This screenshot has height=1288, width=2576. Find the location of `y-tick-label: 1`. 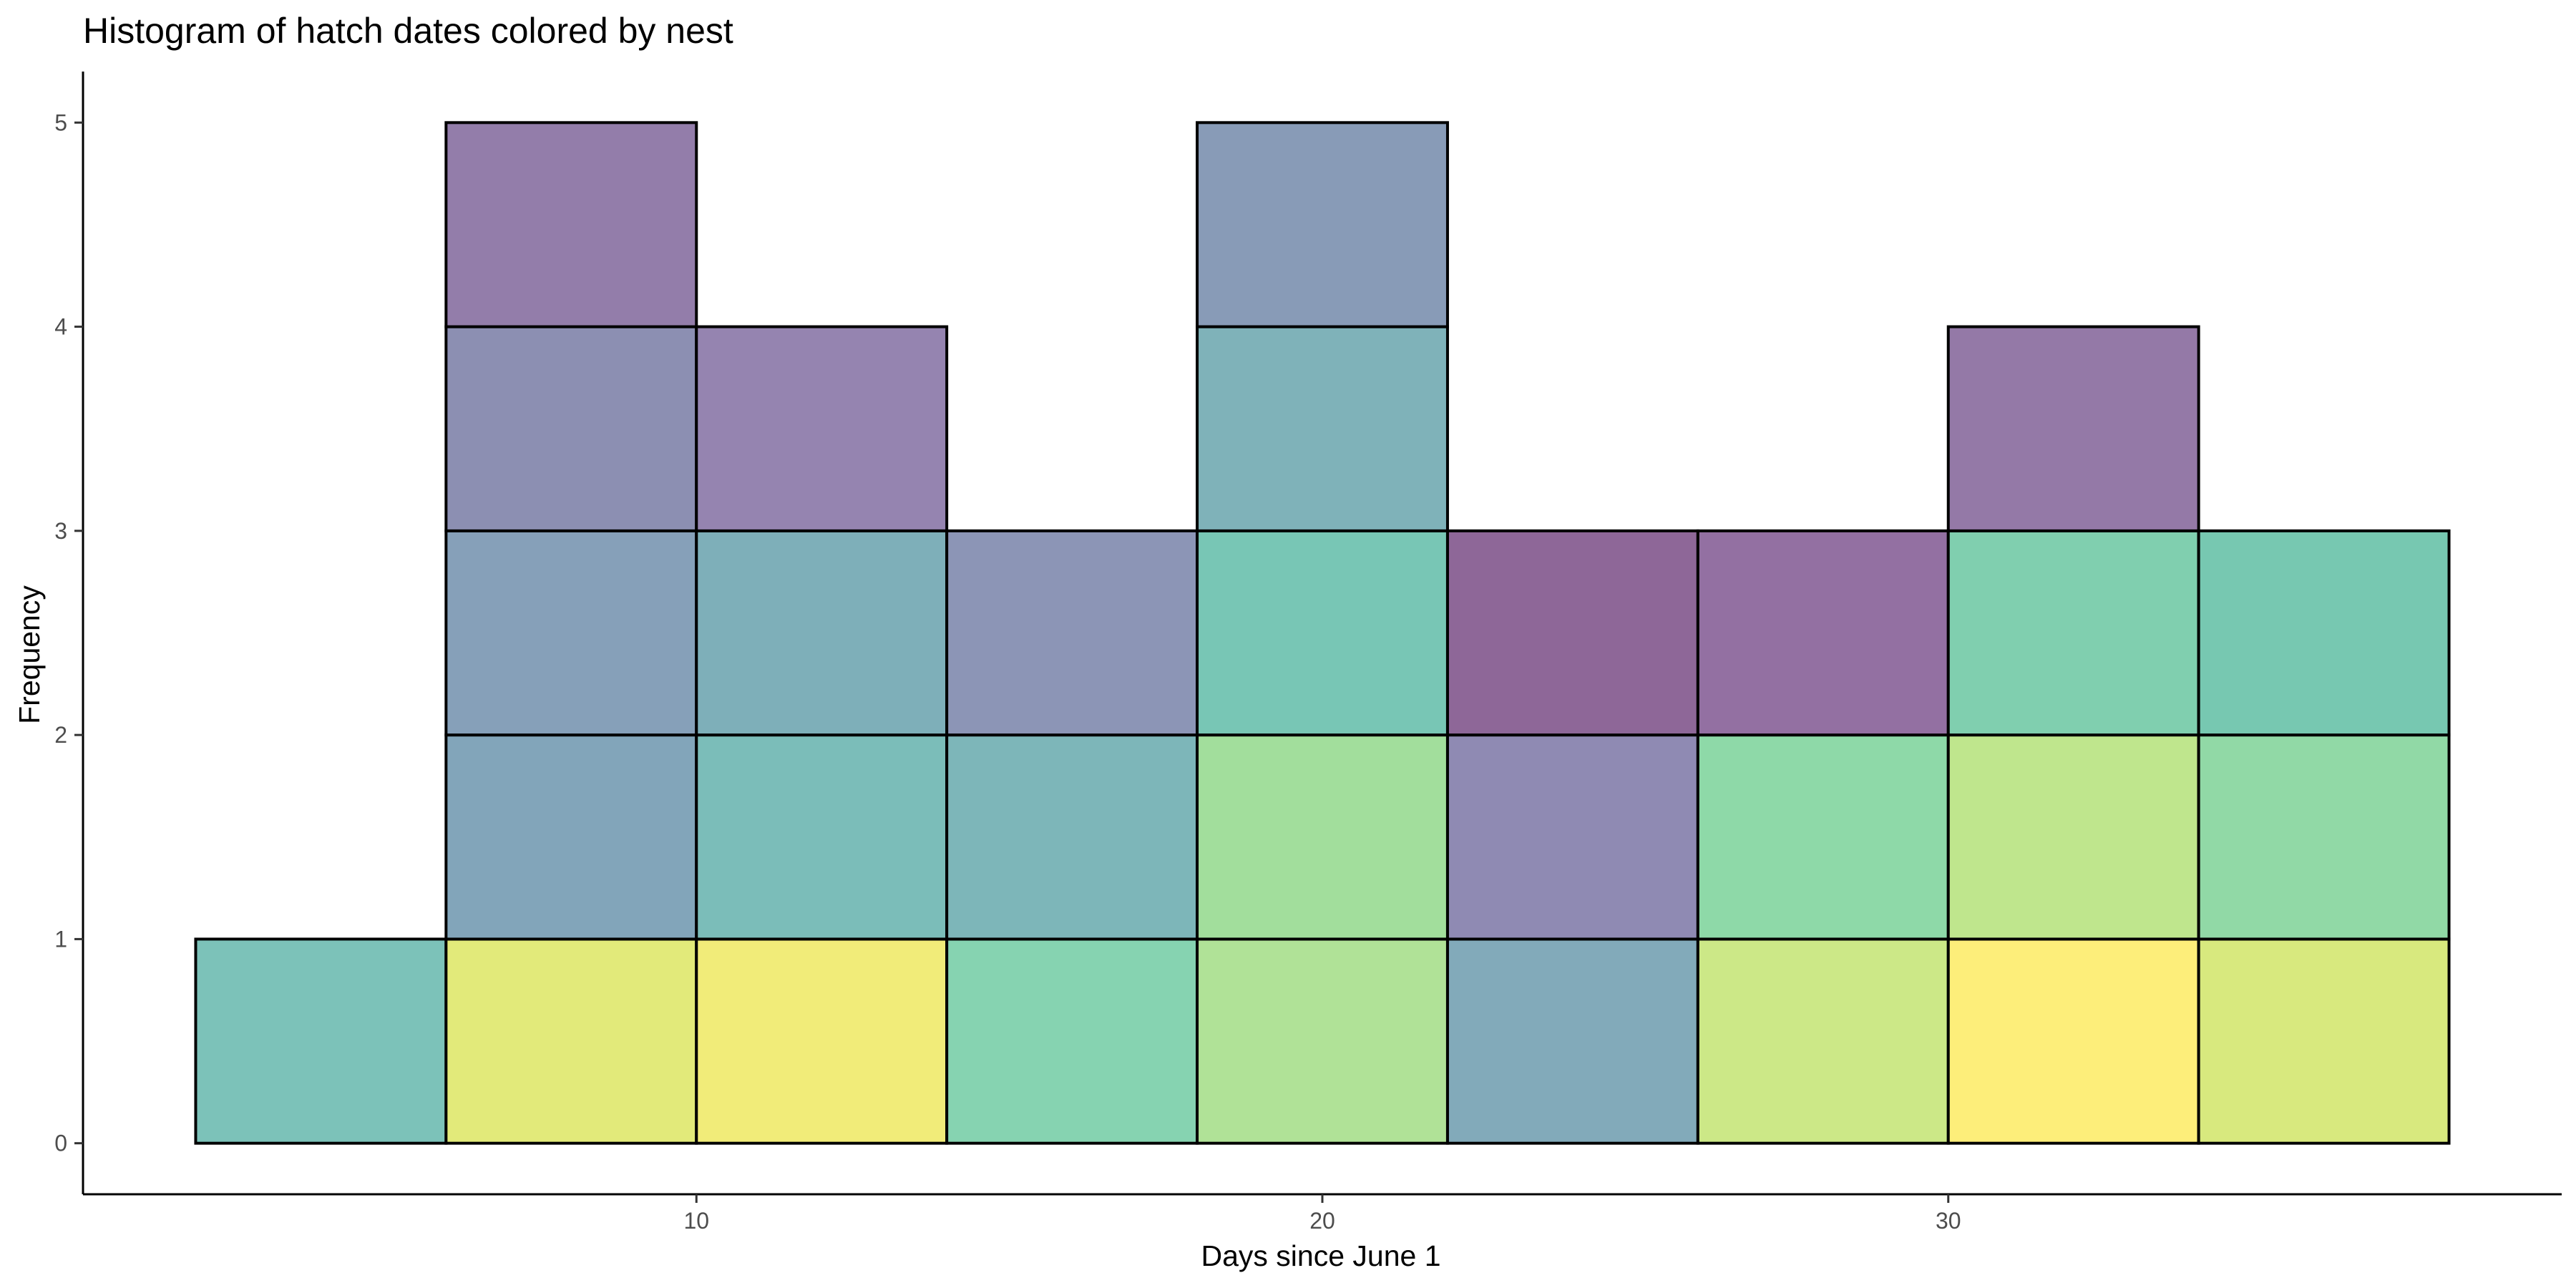

y-tick-label: 1 is located at coordinates (60, 939).